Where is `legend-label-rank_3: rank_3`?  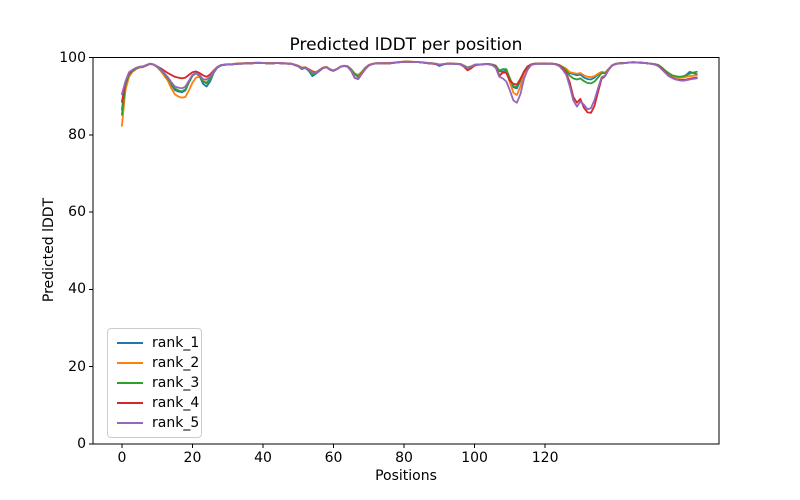 legend-label-rank_3: rank_3 is located at coordinates (176, 383).